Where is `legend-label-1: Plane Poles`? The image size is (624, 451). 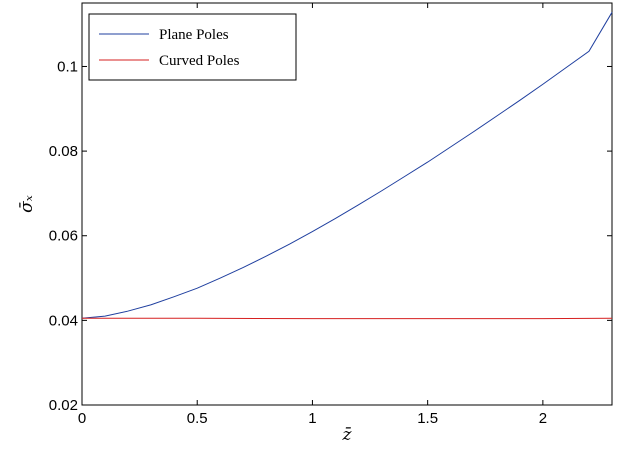
legend-label-1: Plane Poles is located at coordinates (194, 35).